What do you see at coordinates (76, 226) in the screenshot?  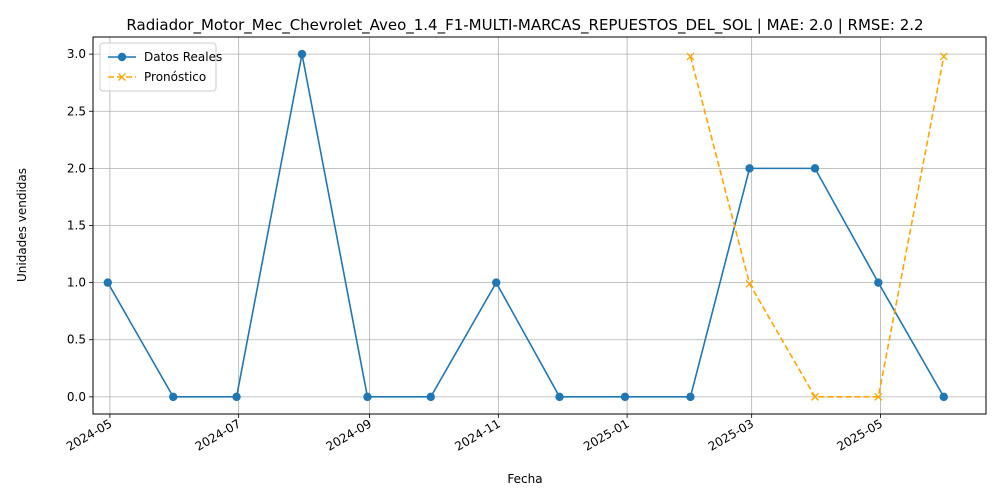 I see `y-tick-label: 1.5` at bounding box center [76, 226].